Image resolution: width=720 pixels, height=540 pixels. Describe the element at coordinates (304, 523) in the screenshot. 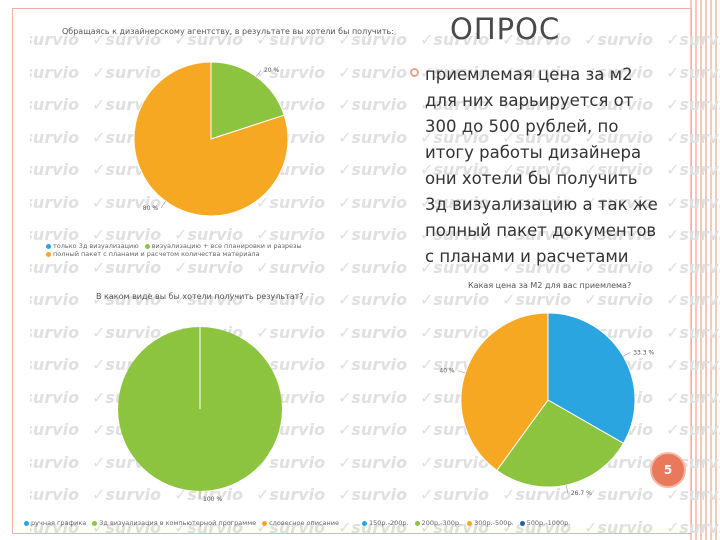

I see `legend-label: словесное описание` at that location.